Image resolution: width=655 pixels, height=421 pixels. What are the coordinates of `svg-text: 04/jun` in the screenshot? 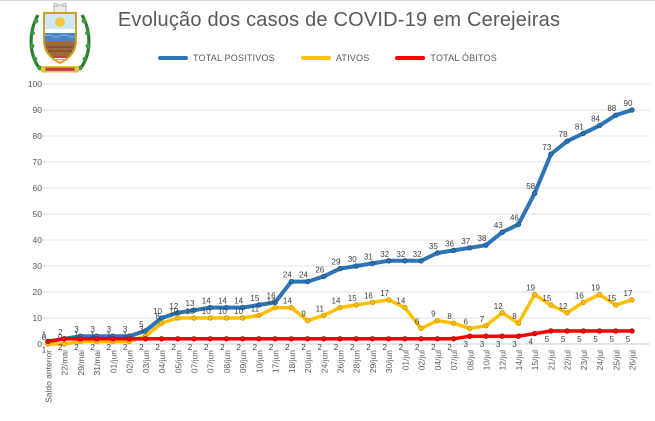 It's located at (162, 361).